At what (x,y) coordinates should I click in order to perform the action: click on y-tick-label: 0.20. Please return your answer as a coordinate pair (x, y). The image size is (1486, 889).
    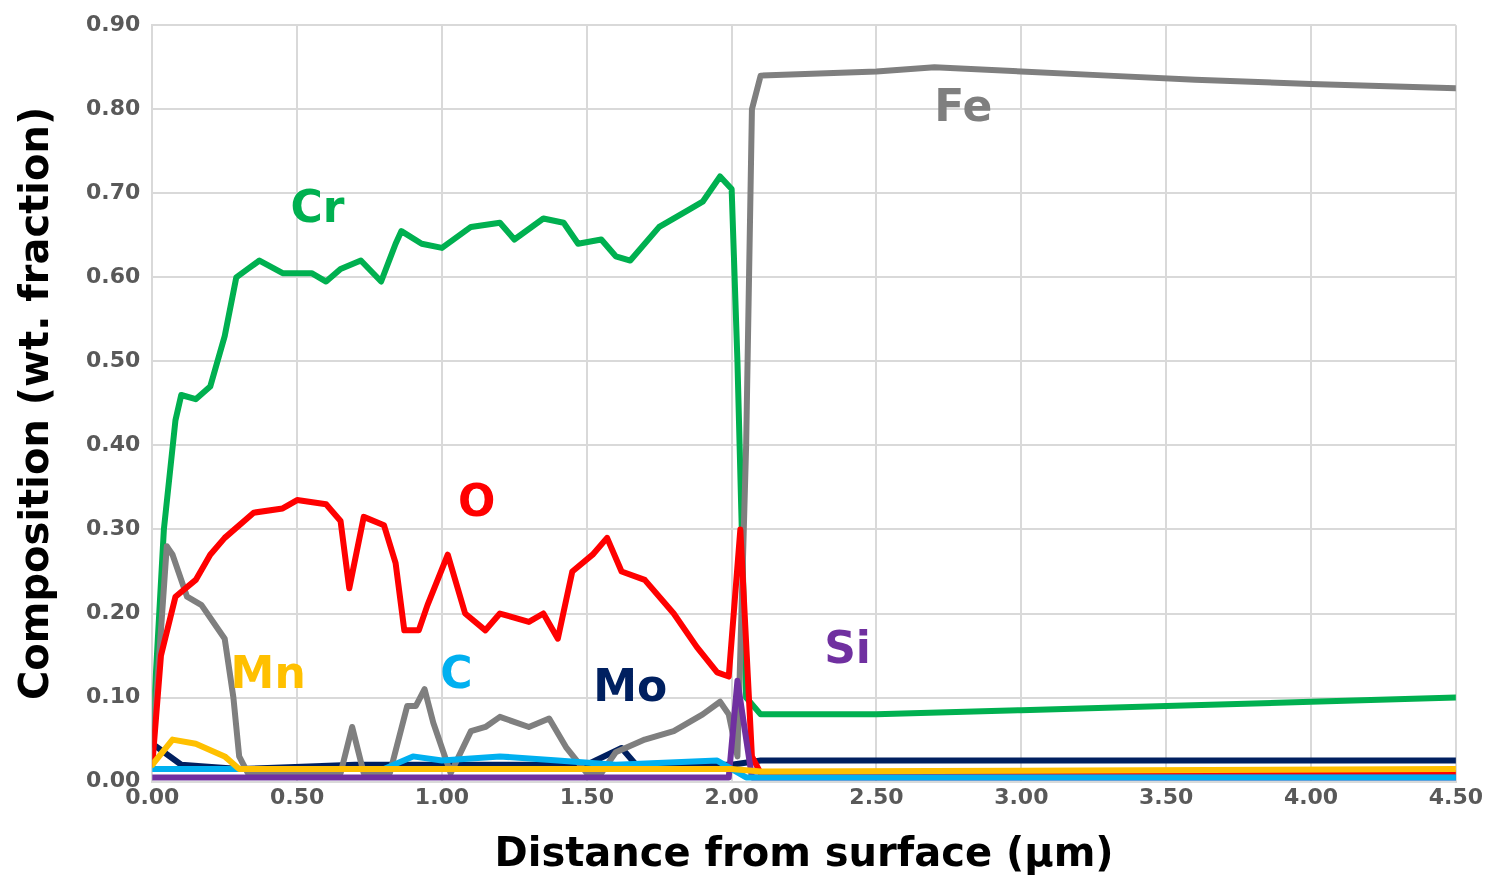
    Looking at the image, I should click on (113, 612).